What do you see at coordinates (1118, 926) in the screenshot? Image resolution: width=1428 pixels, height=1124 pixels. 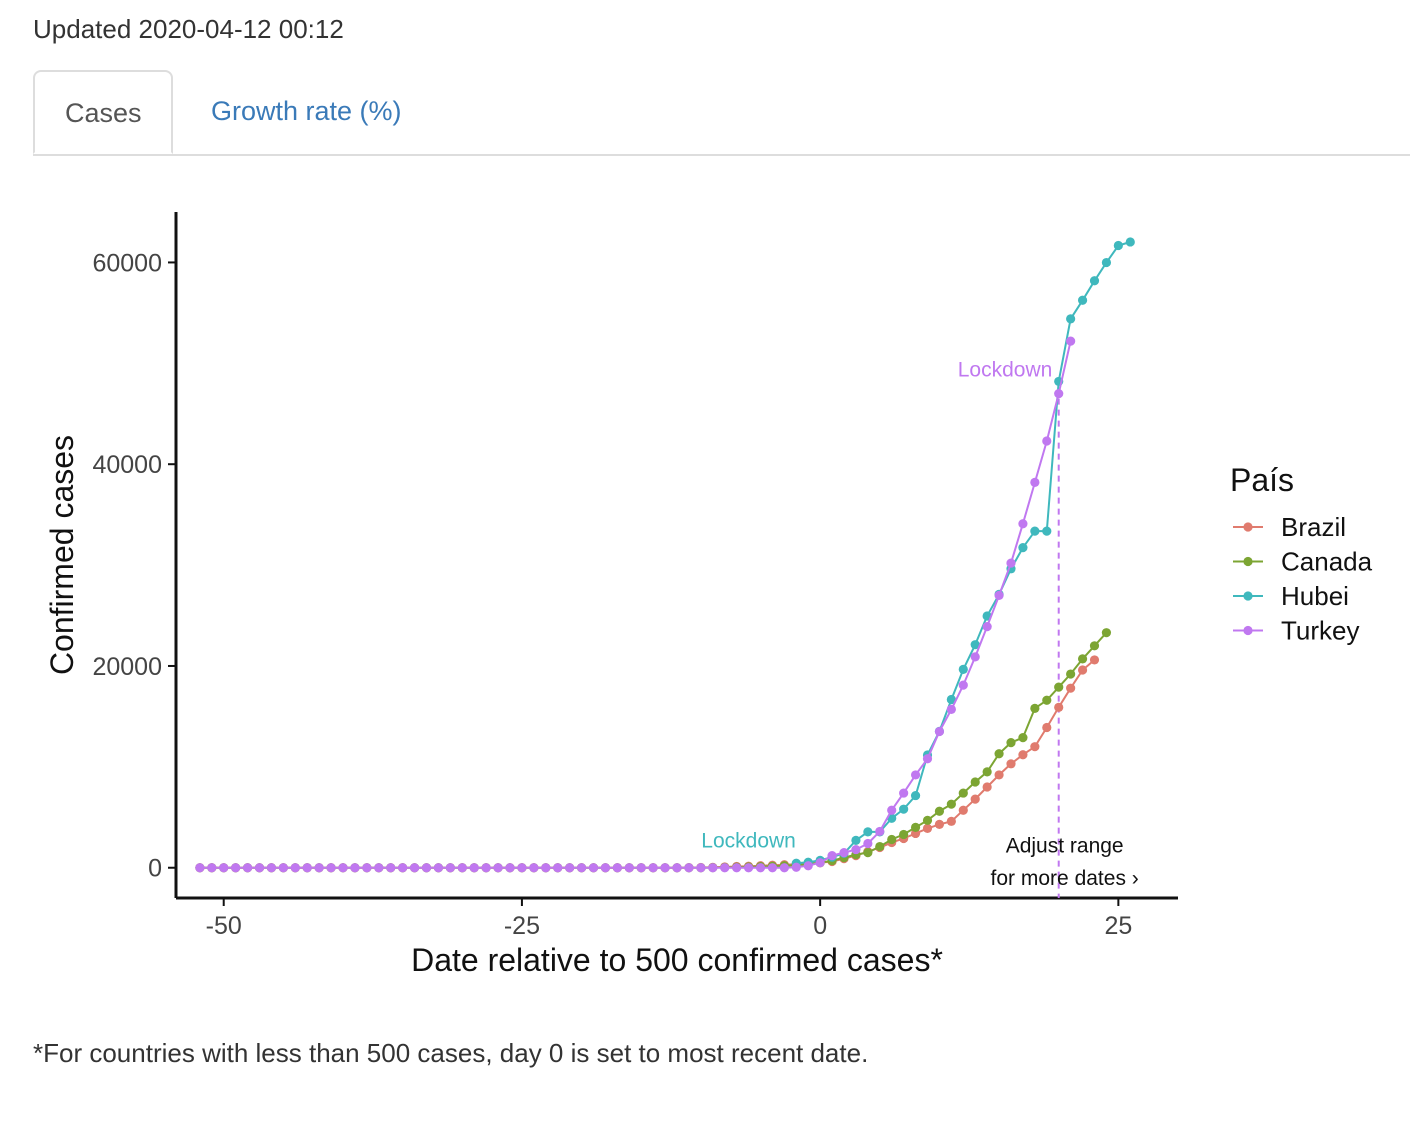 I see `x-tick-label: 25` at bounding box center [1118, 926].